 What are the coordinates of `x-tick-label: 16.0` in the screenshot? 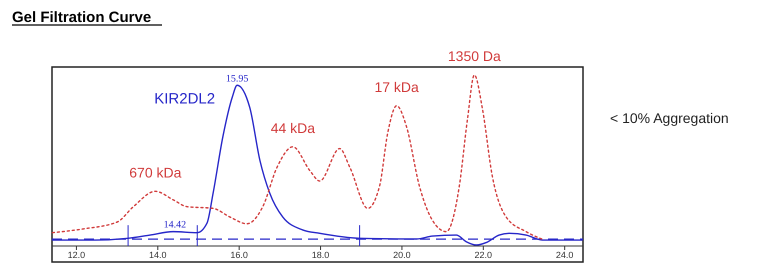 It's located at (239, 255).